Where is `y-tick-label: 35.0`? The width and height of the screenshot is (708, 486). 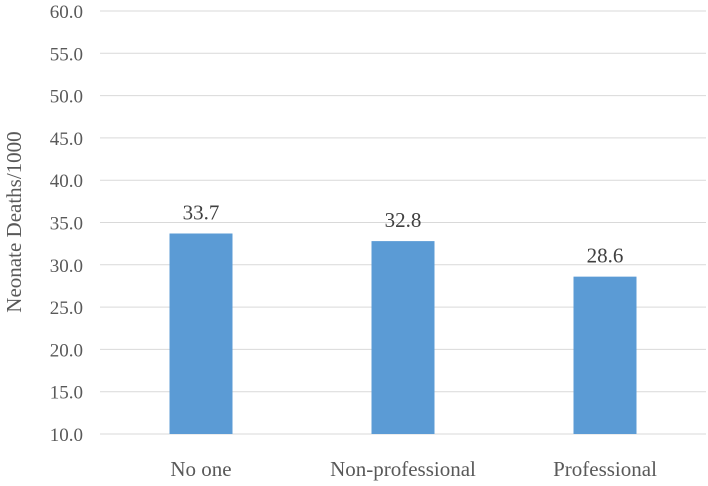 y-tick-label: 35.0 is located at coordinates (66, 224).